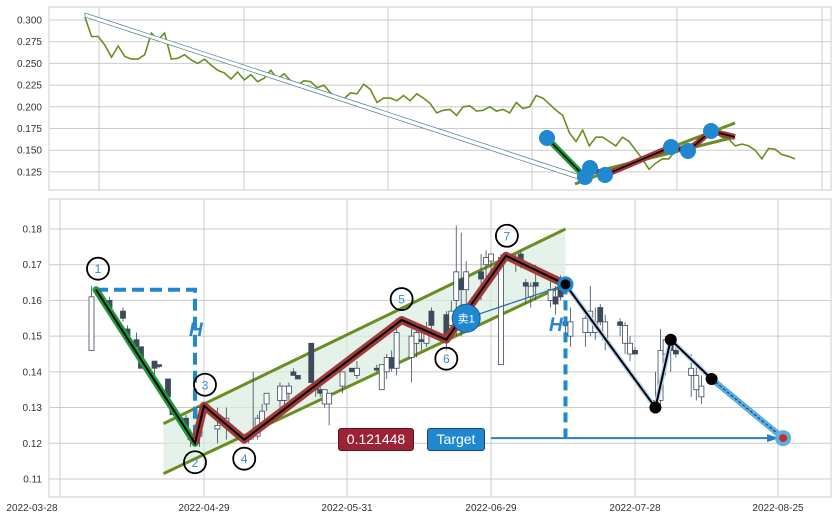  What do you see at coordinates (747, 408) in the screenshot?
I see `target-leg-dash` at bounding box center [747, 408].